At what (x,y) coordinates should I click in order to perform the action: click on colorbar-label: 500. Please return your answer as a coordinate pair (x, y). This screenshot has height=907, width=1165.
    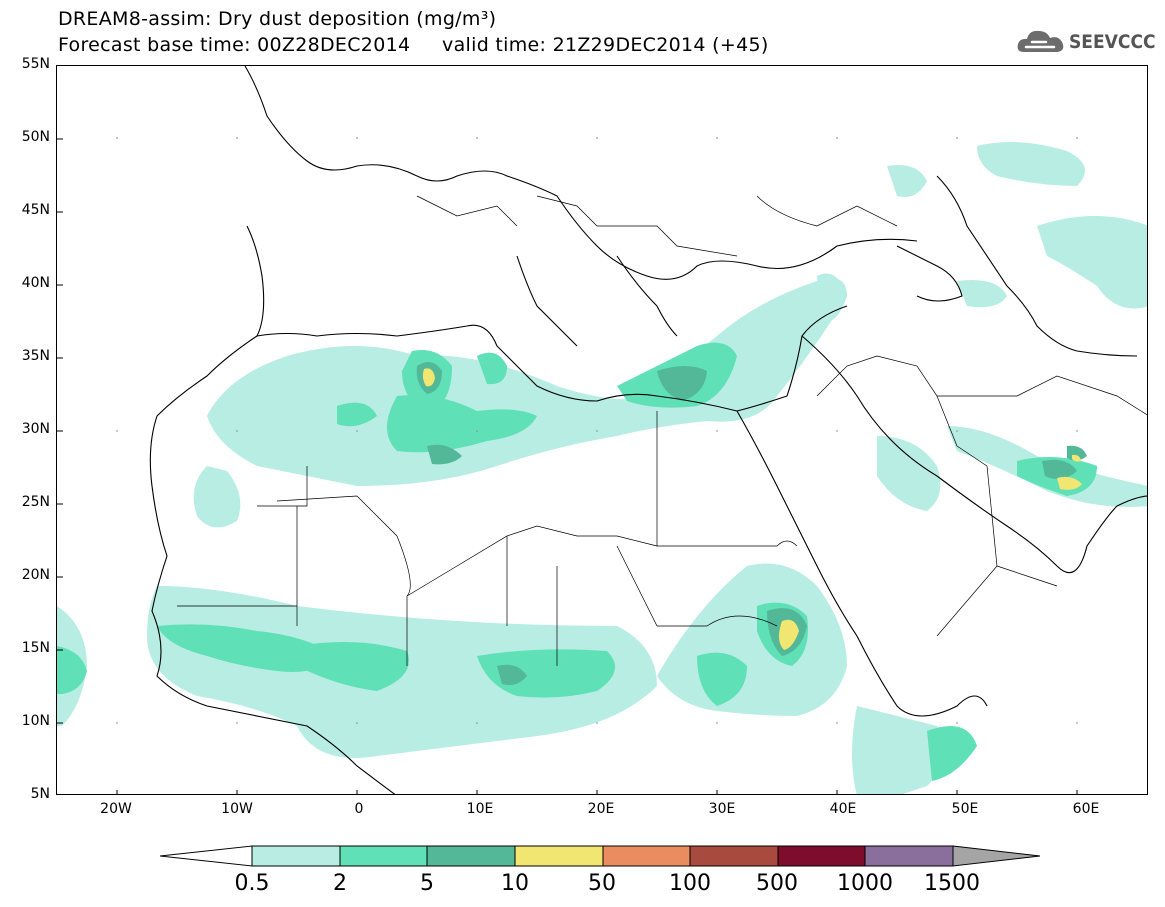
    Looking at the image, I should click on (777, 883).